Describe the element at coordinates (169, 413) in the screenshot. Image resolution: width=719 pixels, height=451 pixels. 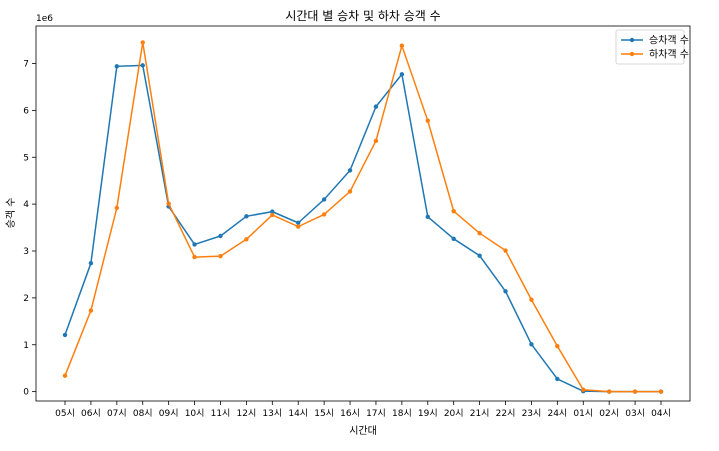
I see `x-tick-label: 09시` at that location.